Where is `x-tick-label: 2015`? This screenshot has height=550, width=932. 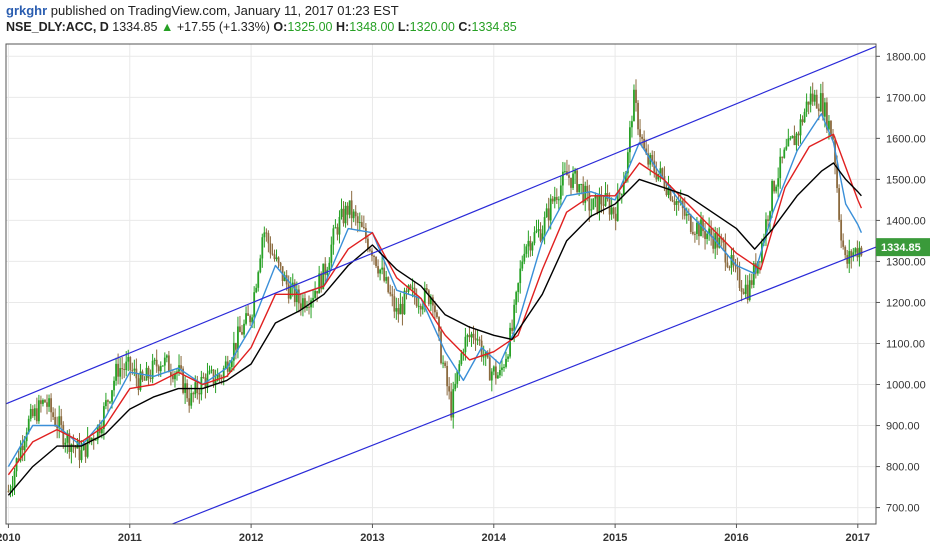
x-tick-label: 2015 is located at coordinates (615, 538).